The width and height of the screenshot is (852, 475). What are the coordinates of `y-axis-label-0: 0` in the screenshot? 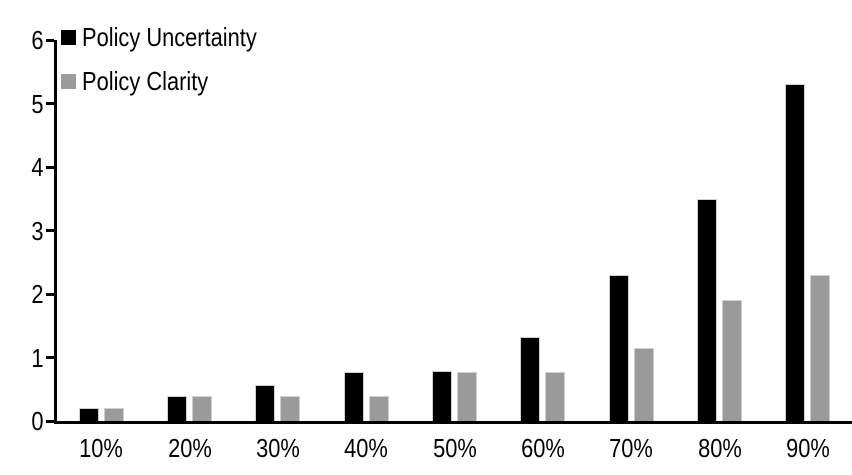 It's located at (36, 421).